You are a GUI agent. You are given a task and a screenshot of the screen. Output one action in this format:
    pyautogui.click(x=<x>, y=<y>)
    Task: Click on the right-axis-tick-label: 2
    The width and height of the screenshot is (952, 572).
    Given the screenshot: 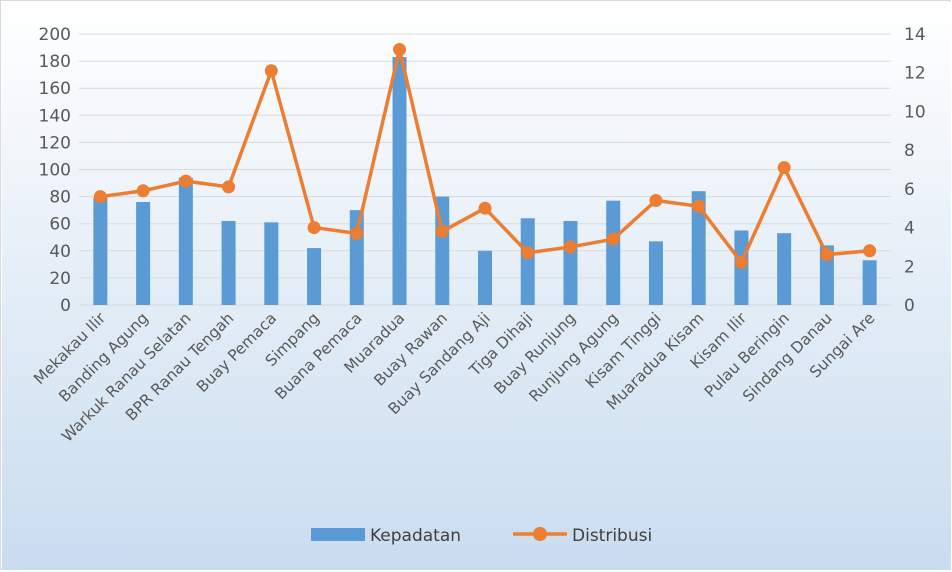 What is the action you would take?
    pyautogui.click(x=909, y=267)
    